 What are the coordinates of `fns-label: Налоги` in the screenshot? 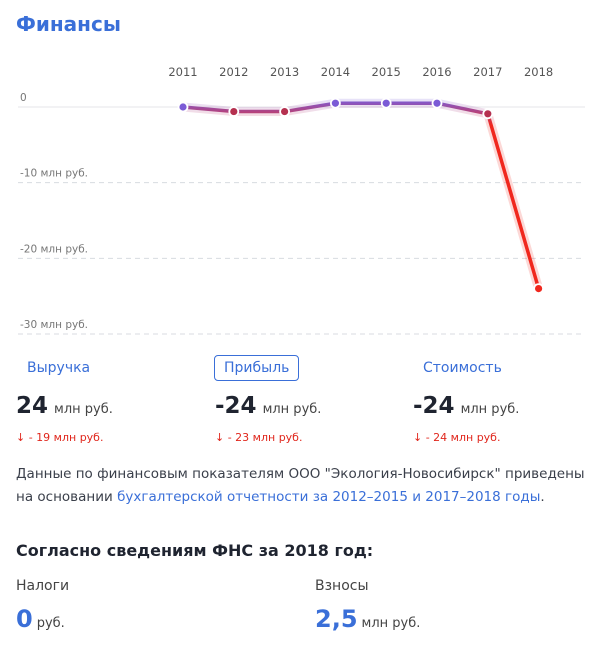 It's located at (43, 586).